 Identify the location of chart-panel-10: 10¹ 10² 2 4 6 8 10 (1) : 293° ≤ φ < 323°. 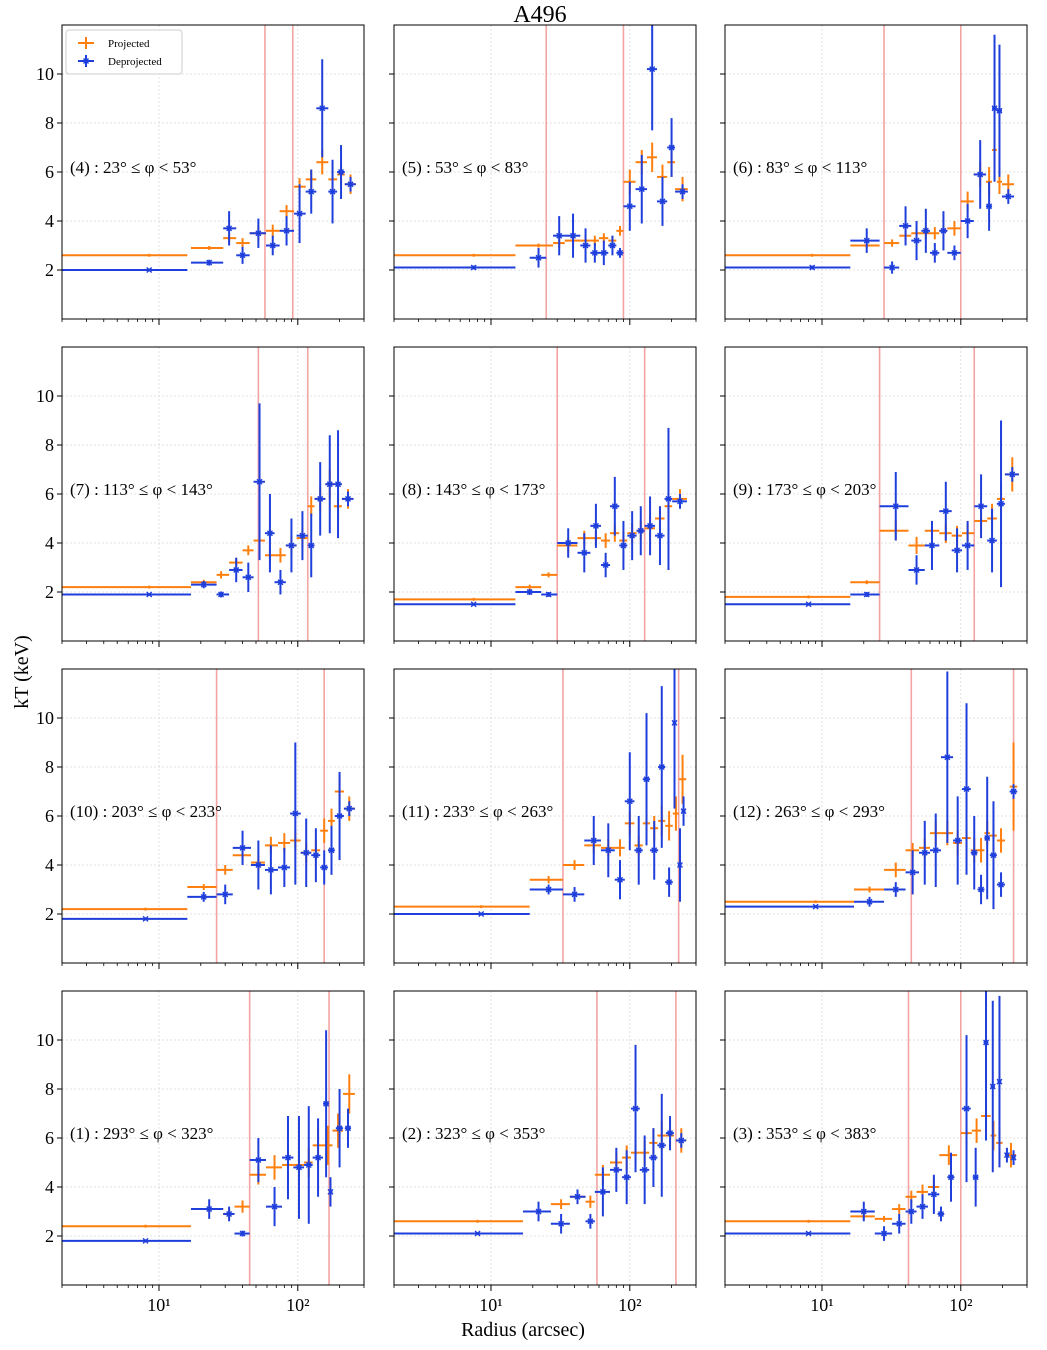
(200, 1152).